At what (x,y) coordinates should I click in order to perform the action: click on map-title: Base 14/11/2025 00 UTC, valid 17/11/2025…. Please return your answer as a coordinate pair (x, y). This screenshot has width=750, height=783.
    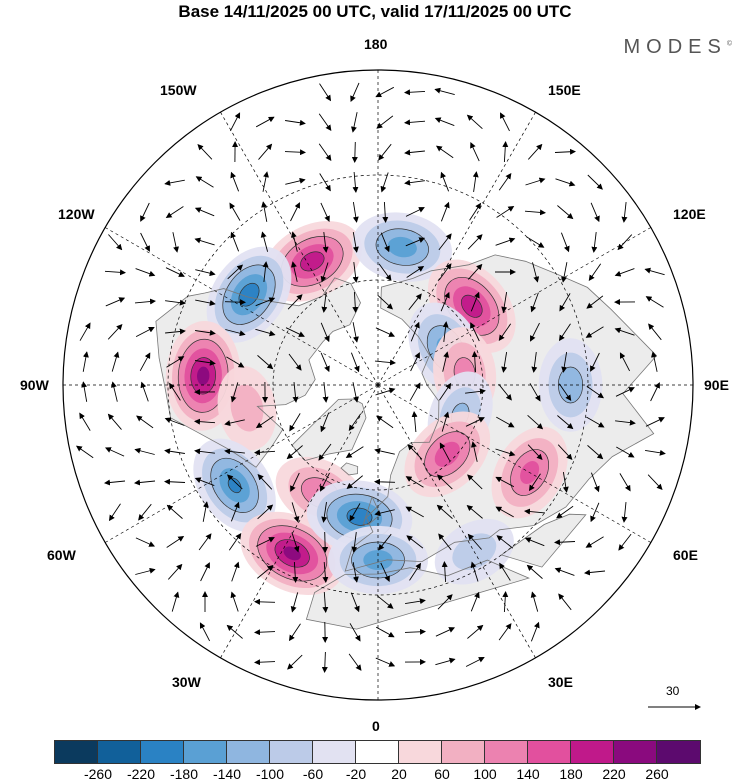
    Looking at the image, I should click on (375, 11).